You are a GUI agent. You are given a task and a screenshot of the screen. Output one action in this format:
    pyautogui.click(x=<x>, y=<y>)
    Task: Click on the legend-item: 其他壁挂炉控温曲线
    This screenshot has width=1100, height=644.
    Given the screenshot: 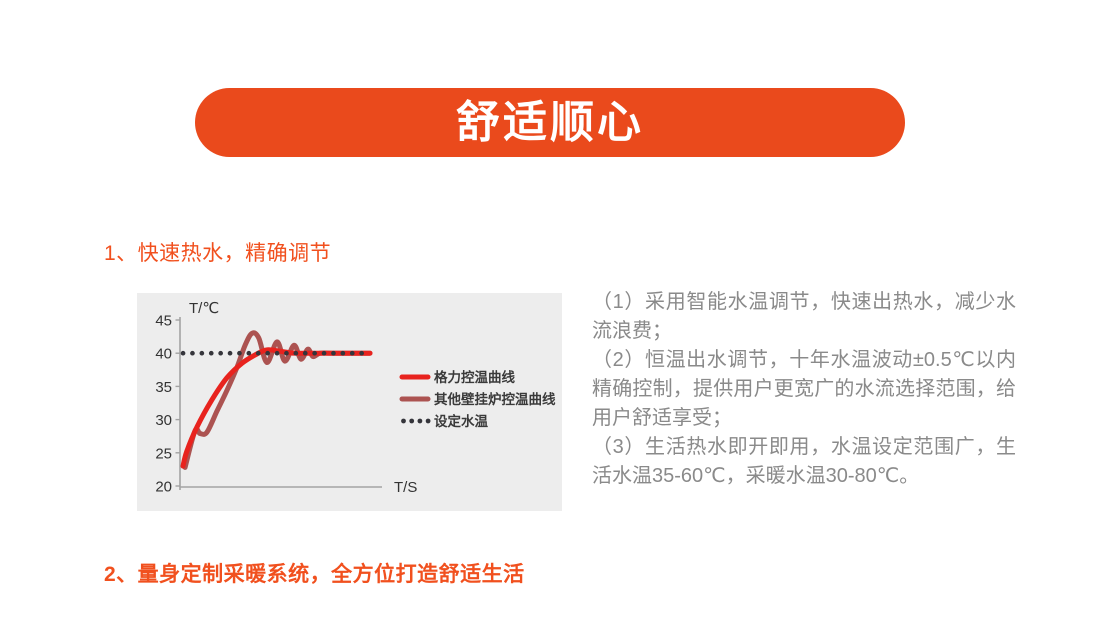 What is the action you would take?
    pyautogui.click(x=477, y=399)
    